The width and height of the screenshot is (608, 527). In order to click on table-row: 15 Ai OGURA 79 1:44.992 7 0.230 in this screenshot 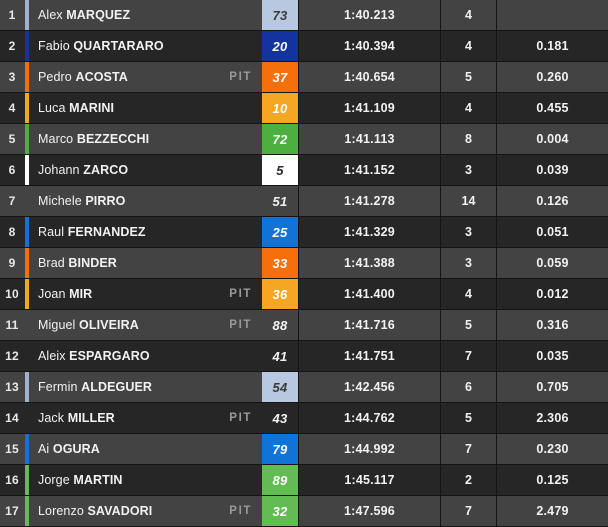, I will do `click(304, 449)`.